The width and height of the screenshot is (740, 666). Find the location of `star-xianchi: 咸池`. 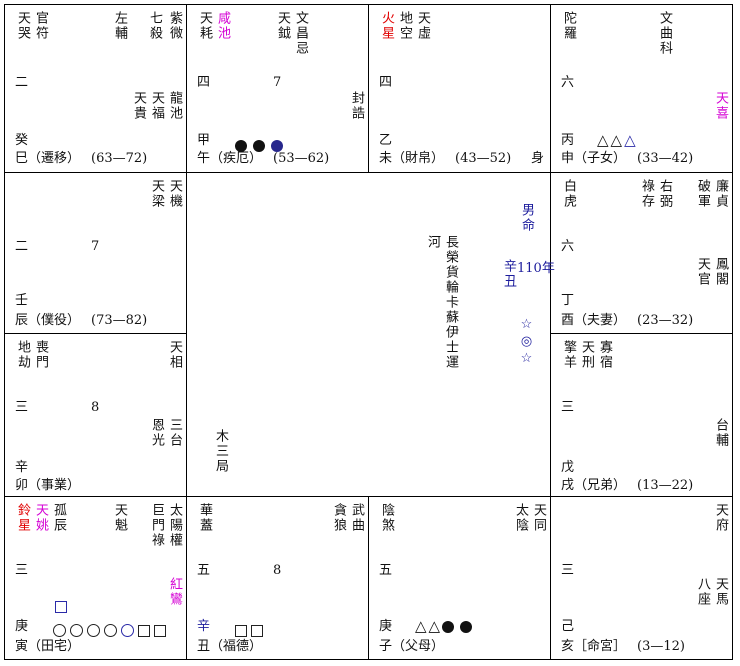

star-xianchi: 咸池 is located at coordinates (222, 26).